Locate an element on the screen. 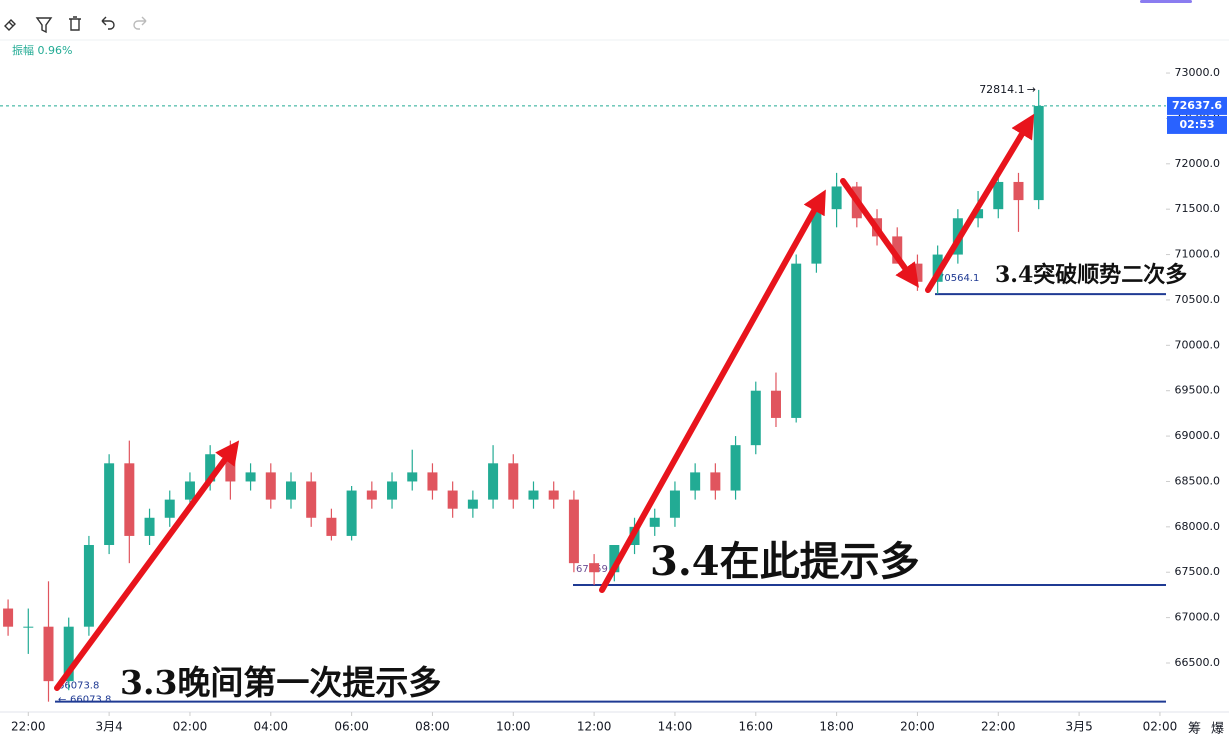 Image resolution: width=1229 pixels, height=740 pixels. x-tick-label: 08:00 is located at coordinates (432, 727).